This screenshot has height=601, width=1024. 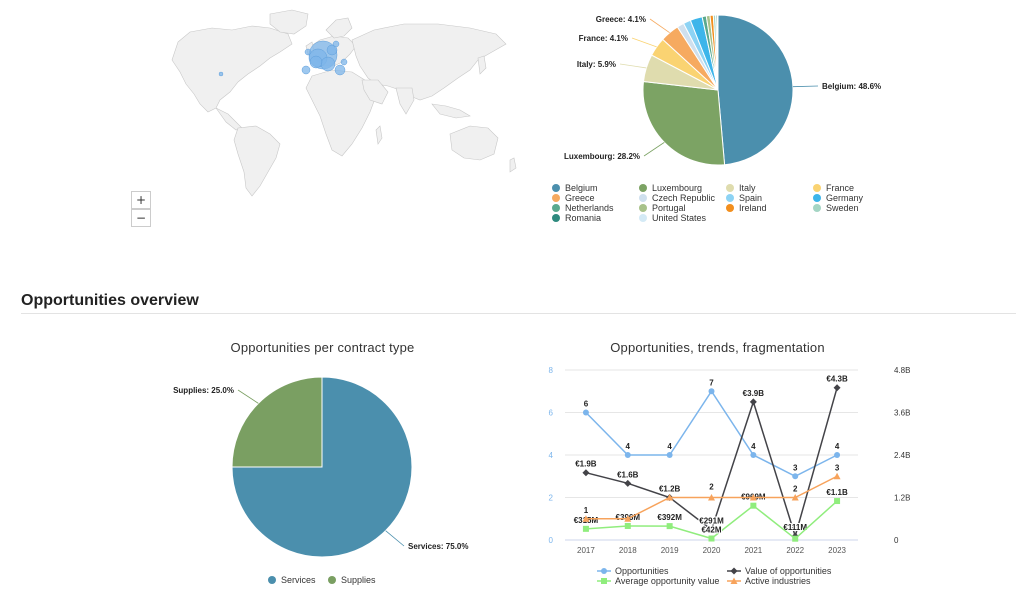 What do you see at coordinates (788, 571) in the screenshot?
I see `legend-label: Value of opportunities` at bounding box center [788, 571].